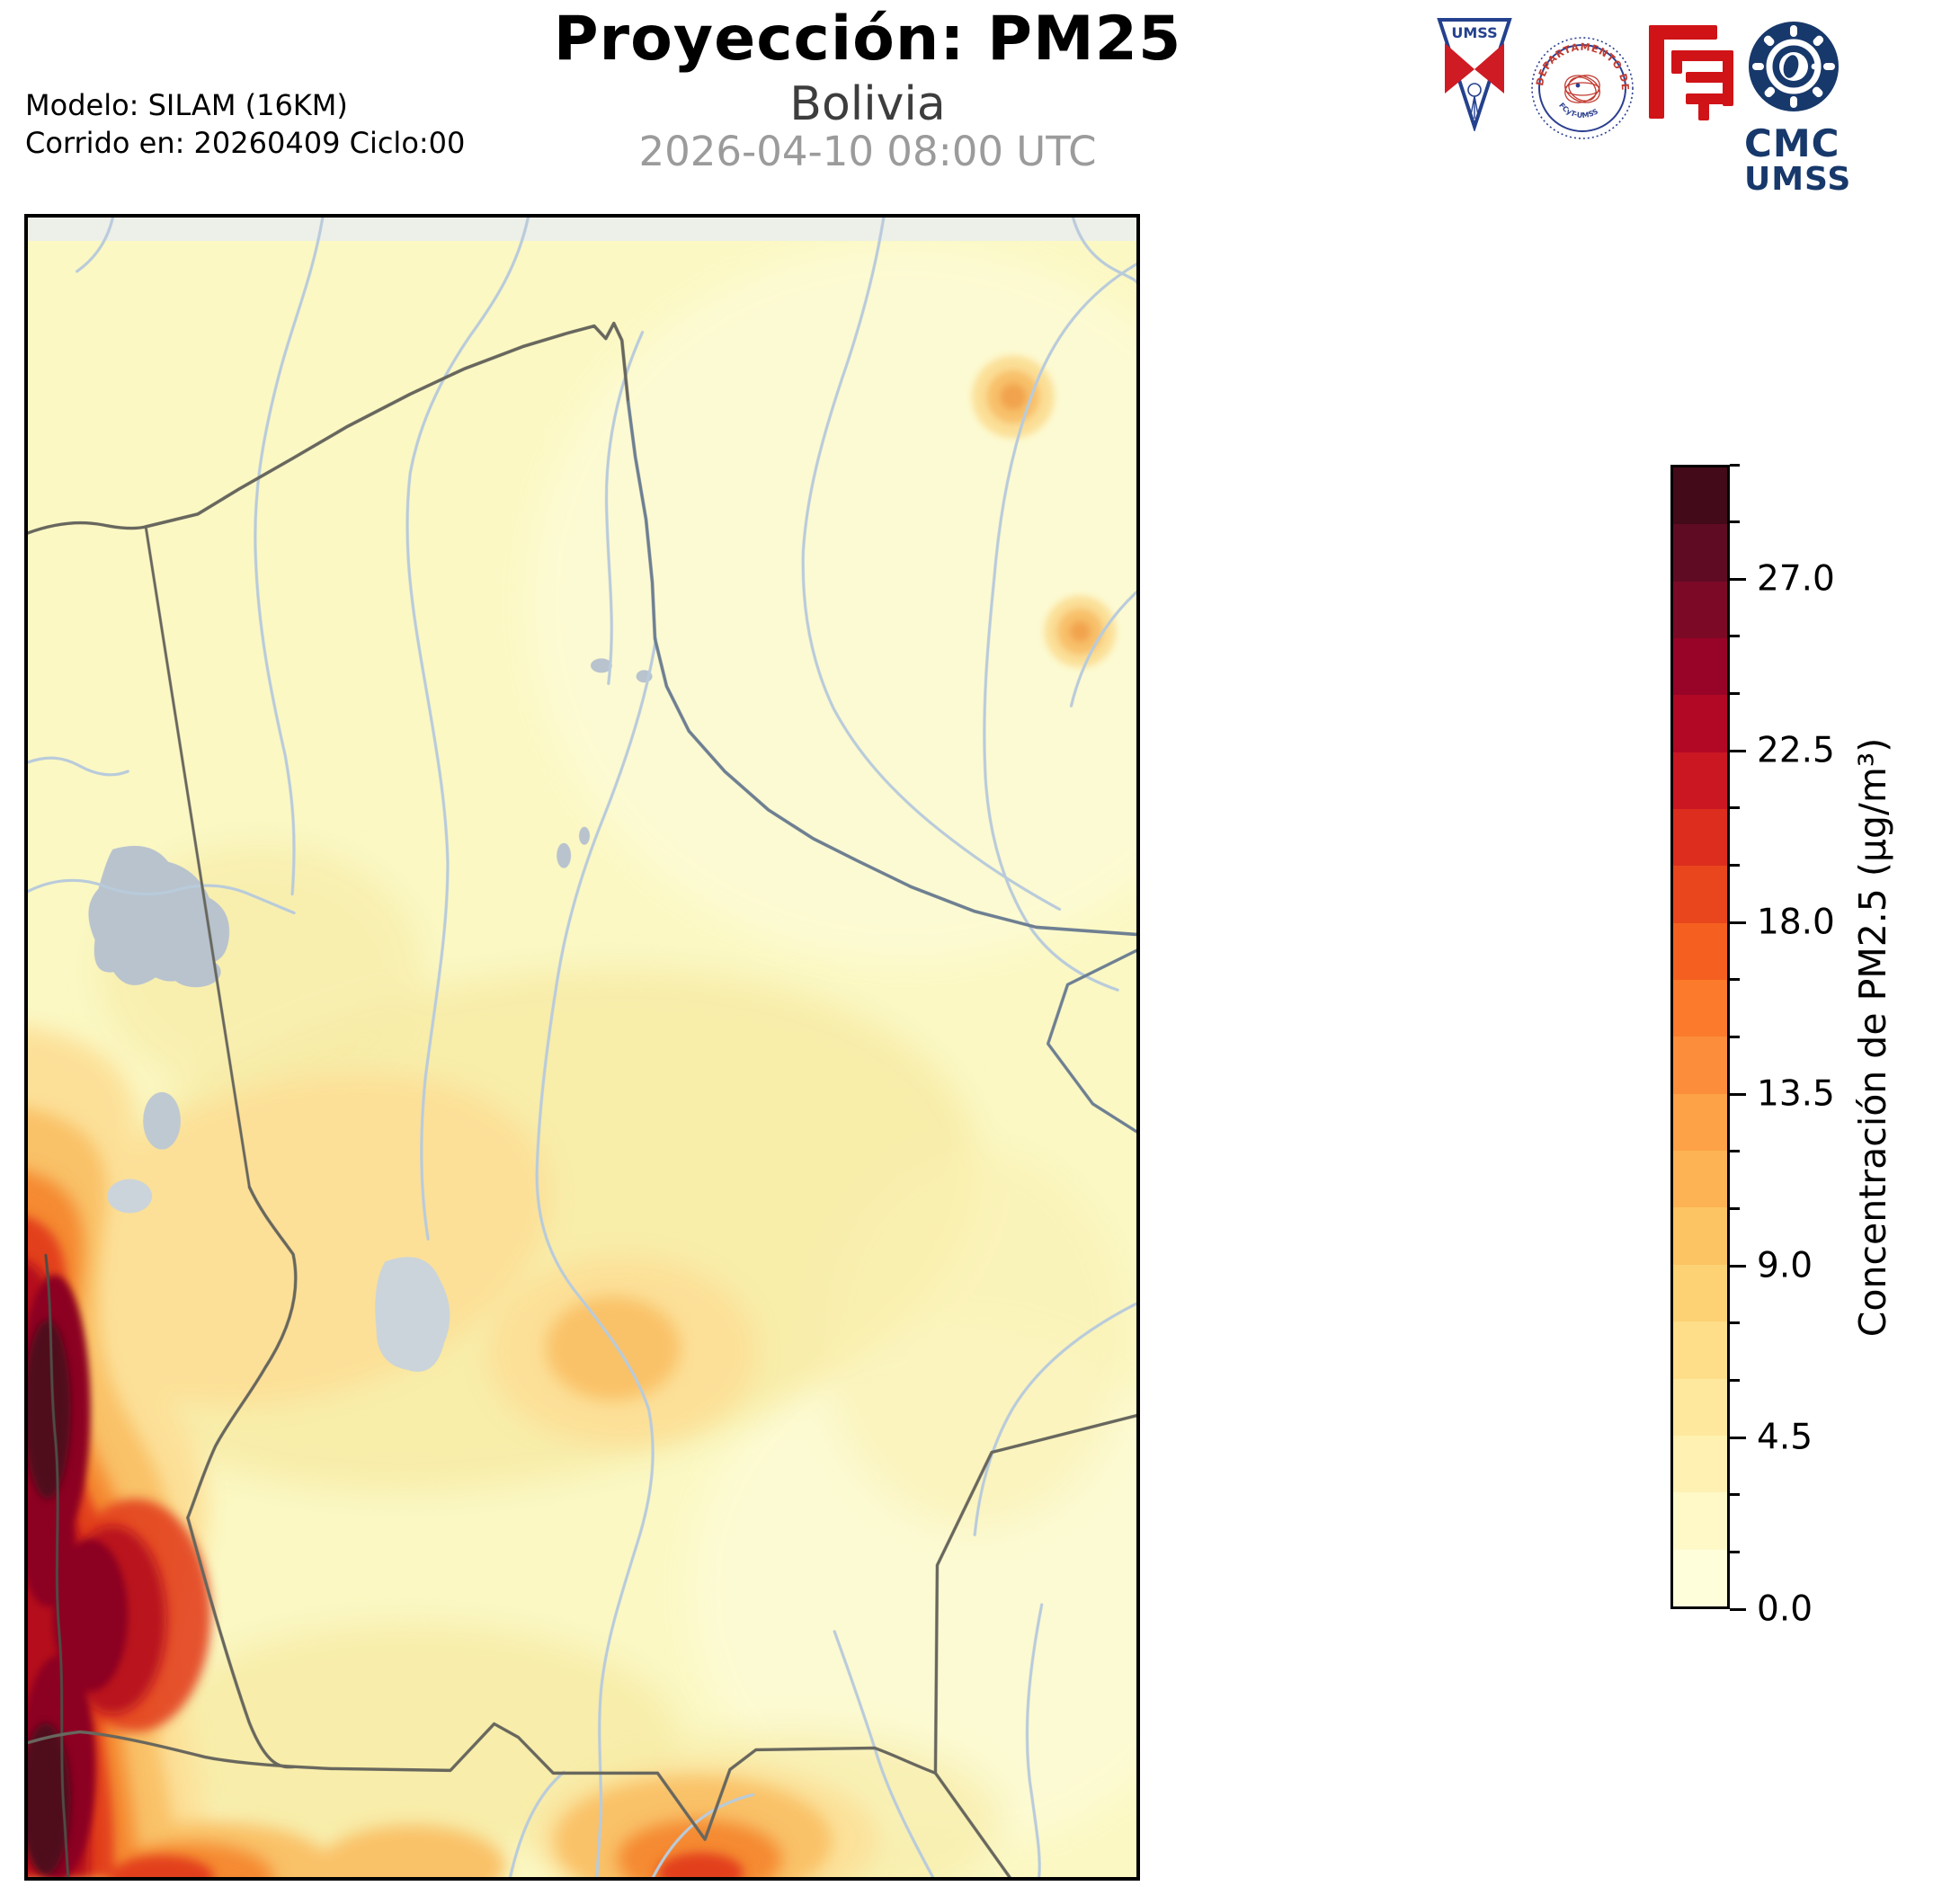 Image resolution: width=1942 pixels, height=1904 pixels. Describe the element at coordinates (130, 1196) in the screenshot. I see `salar-coipasa` at that location.